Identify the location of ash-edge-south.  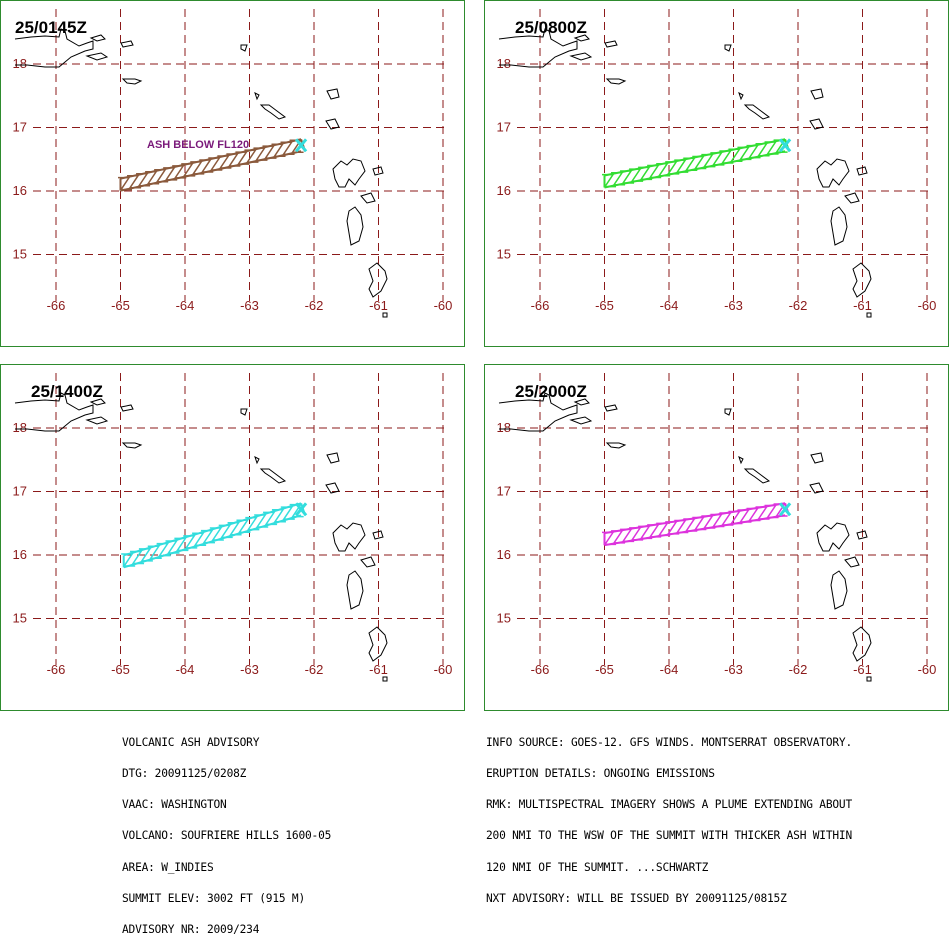
(211, 171).